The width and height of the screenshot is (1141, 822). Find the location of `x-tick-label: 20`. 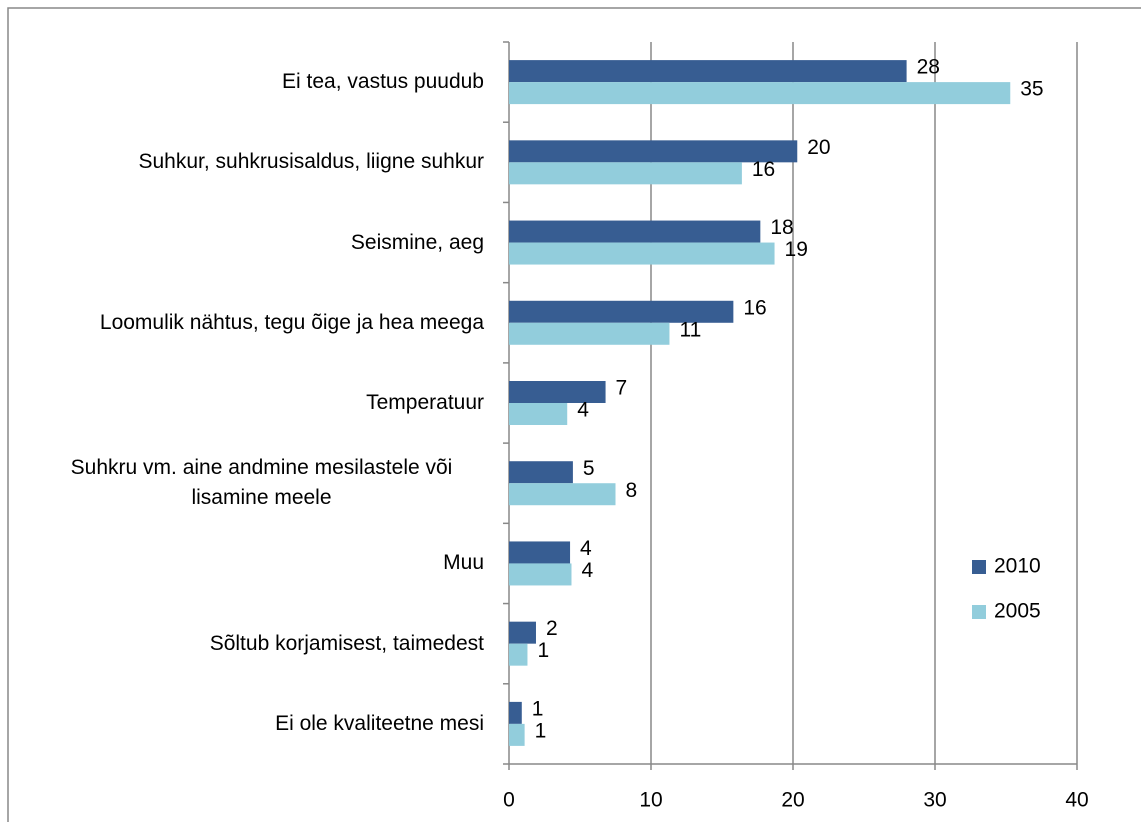

x-tick-label: 20 is located at coordinates (792, 800).